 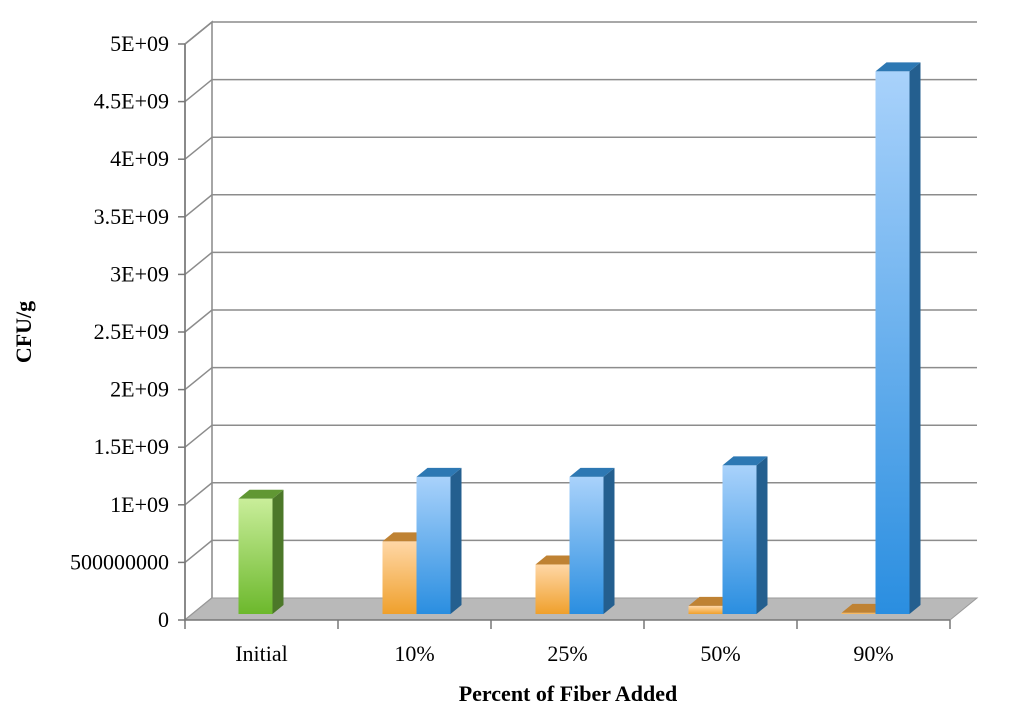 What do you see at coordinates (131, 446) in the screenshot?
I see `y-tick-label: 1.5E+09` at bounding box center [131, 446].